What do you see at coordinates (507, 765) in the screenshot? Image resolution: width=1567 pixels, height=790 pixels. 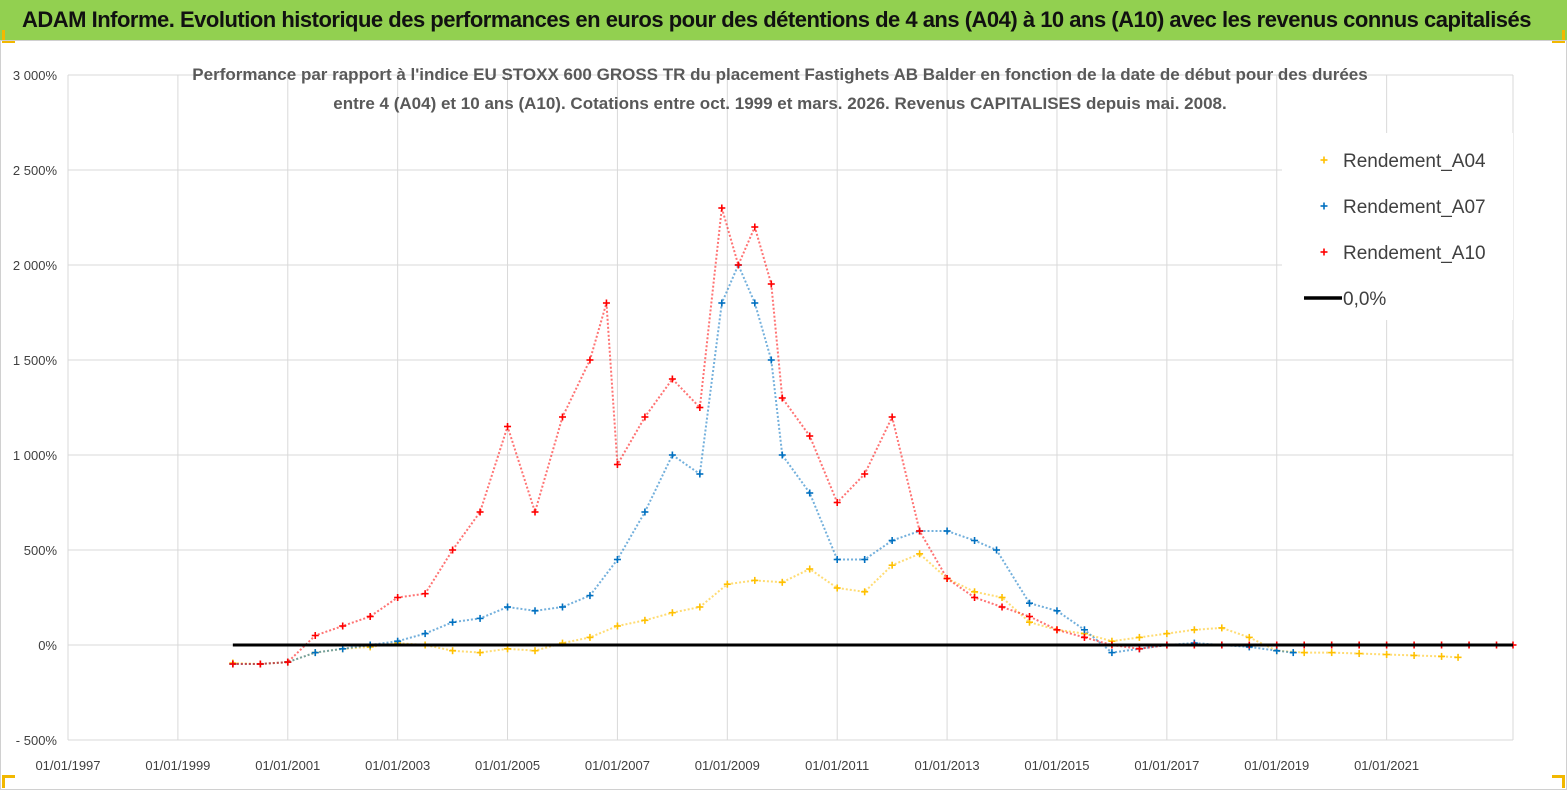 I see `x-tick-label: 01/01/2005` at bounding box center [507, 765].